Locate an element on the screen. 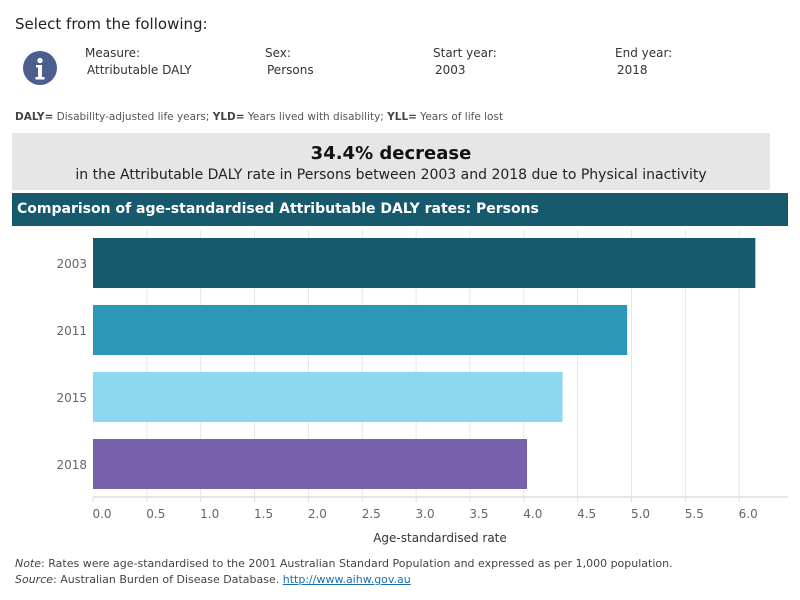 The width and height of the screenshot is (800, 600). x-tick-label: 0.0 is located at coordinates (101, 514).